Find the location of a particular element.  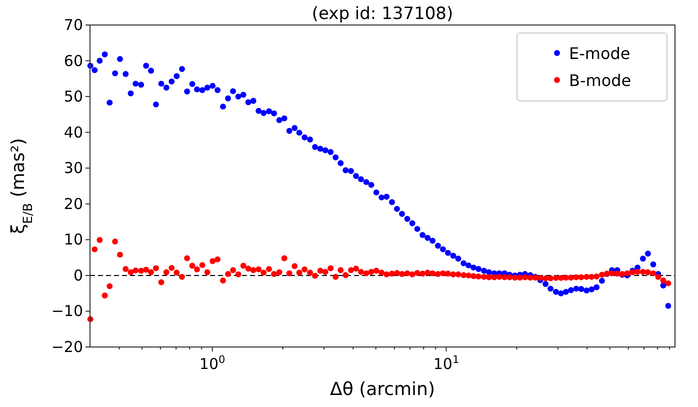

x-tick-label: 10$^{0}$ is located at coordinates (212, 363).